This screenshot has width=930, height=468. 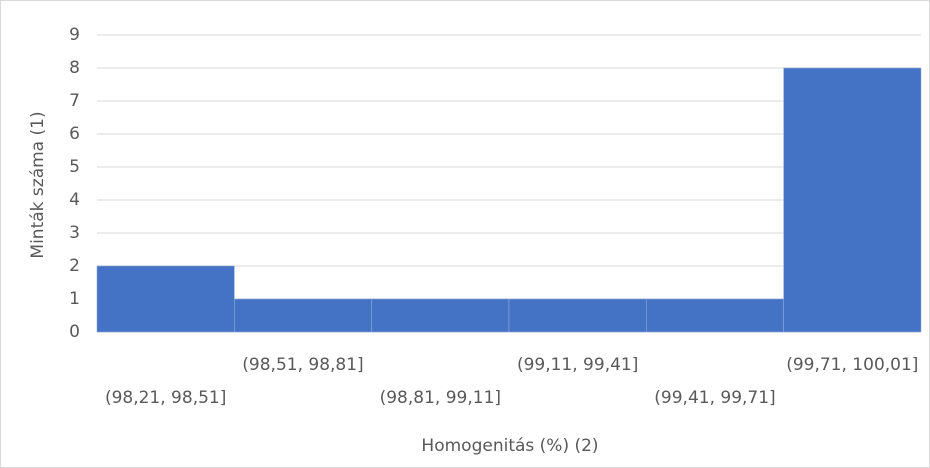 I want to click on x-tick-label: (98,81, 99,11], so click(x=440, y=398).